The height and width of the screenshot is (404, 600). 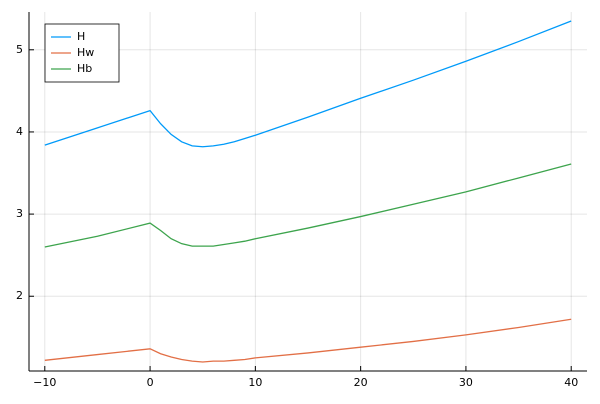 What do you see at coordinates (19, 295) in the screenshot?
I see `y-tick-label: 2` at bounding box center [19, 295].